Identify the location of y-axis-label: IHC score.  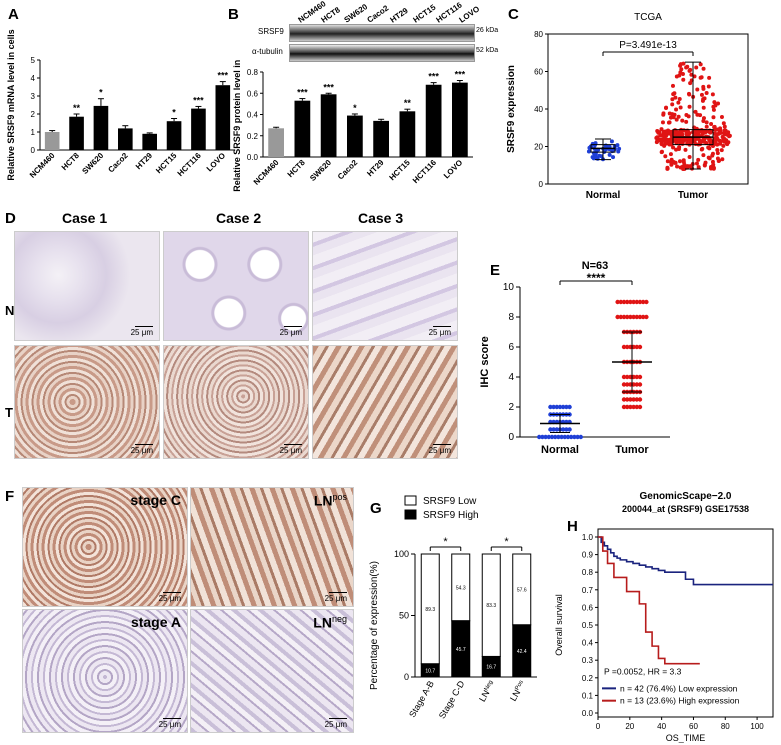
(485, 361).